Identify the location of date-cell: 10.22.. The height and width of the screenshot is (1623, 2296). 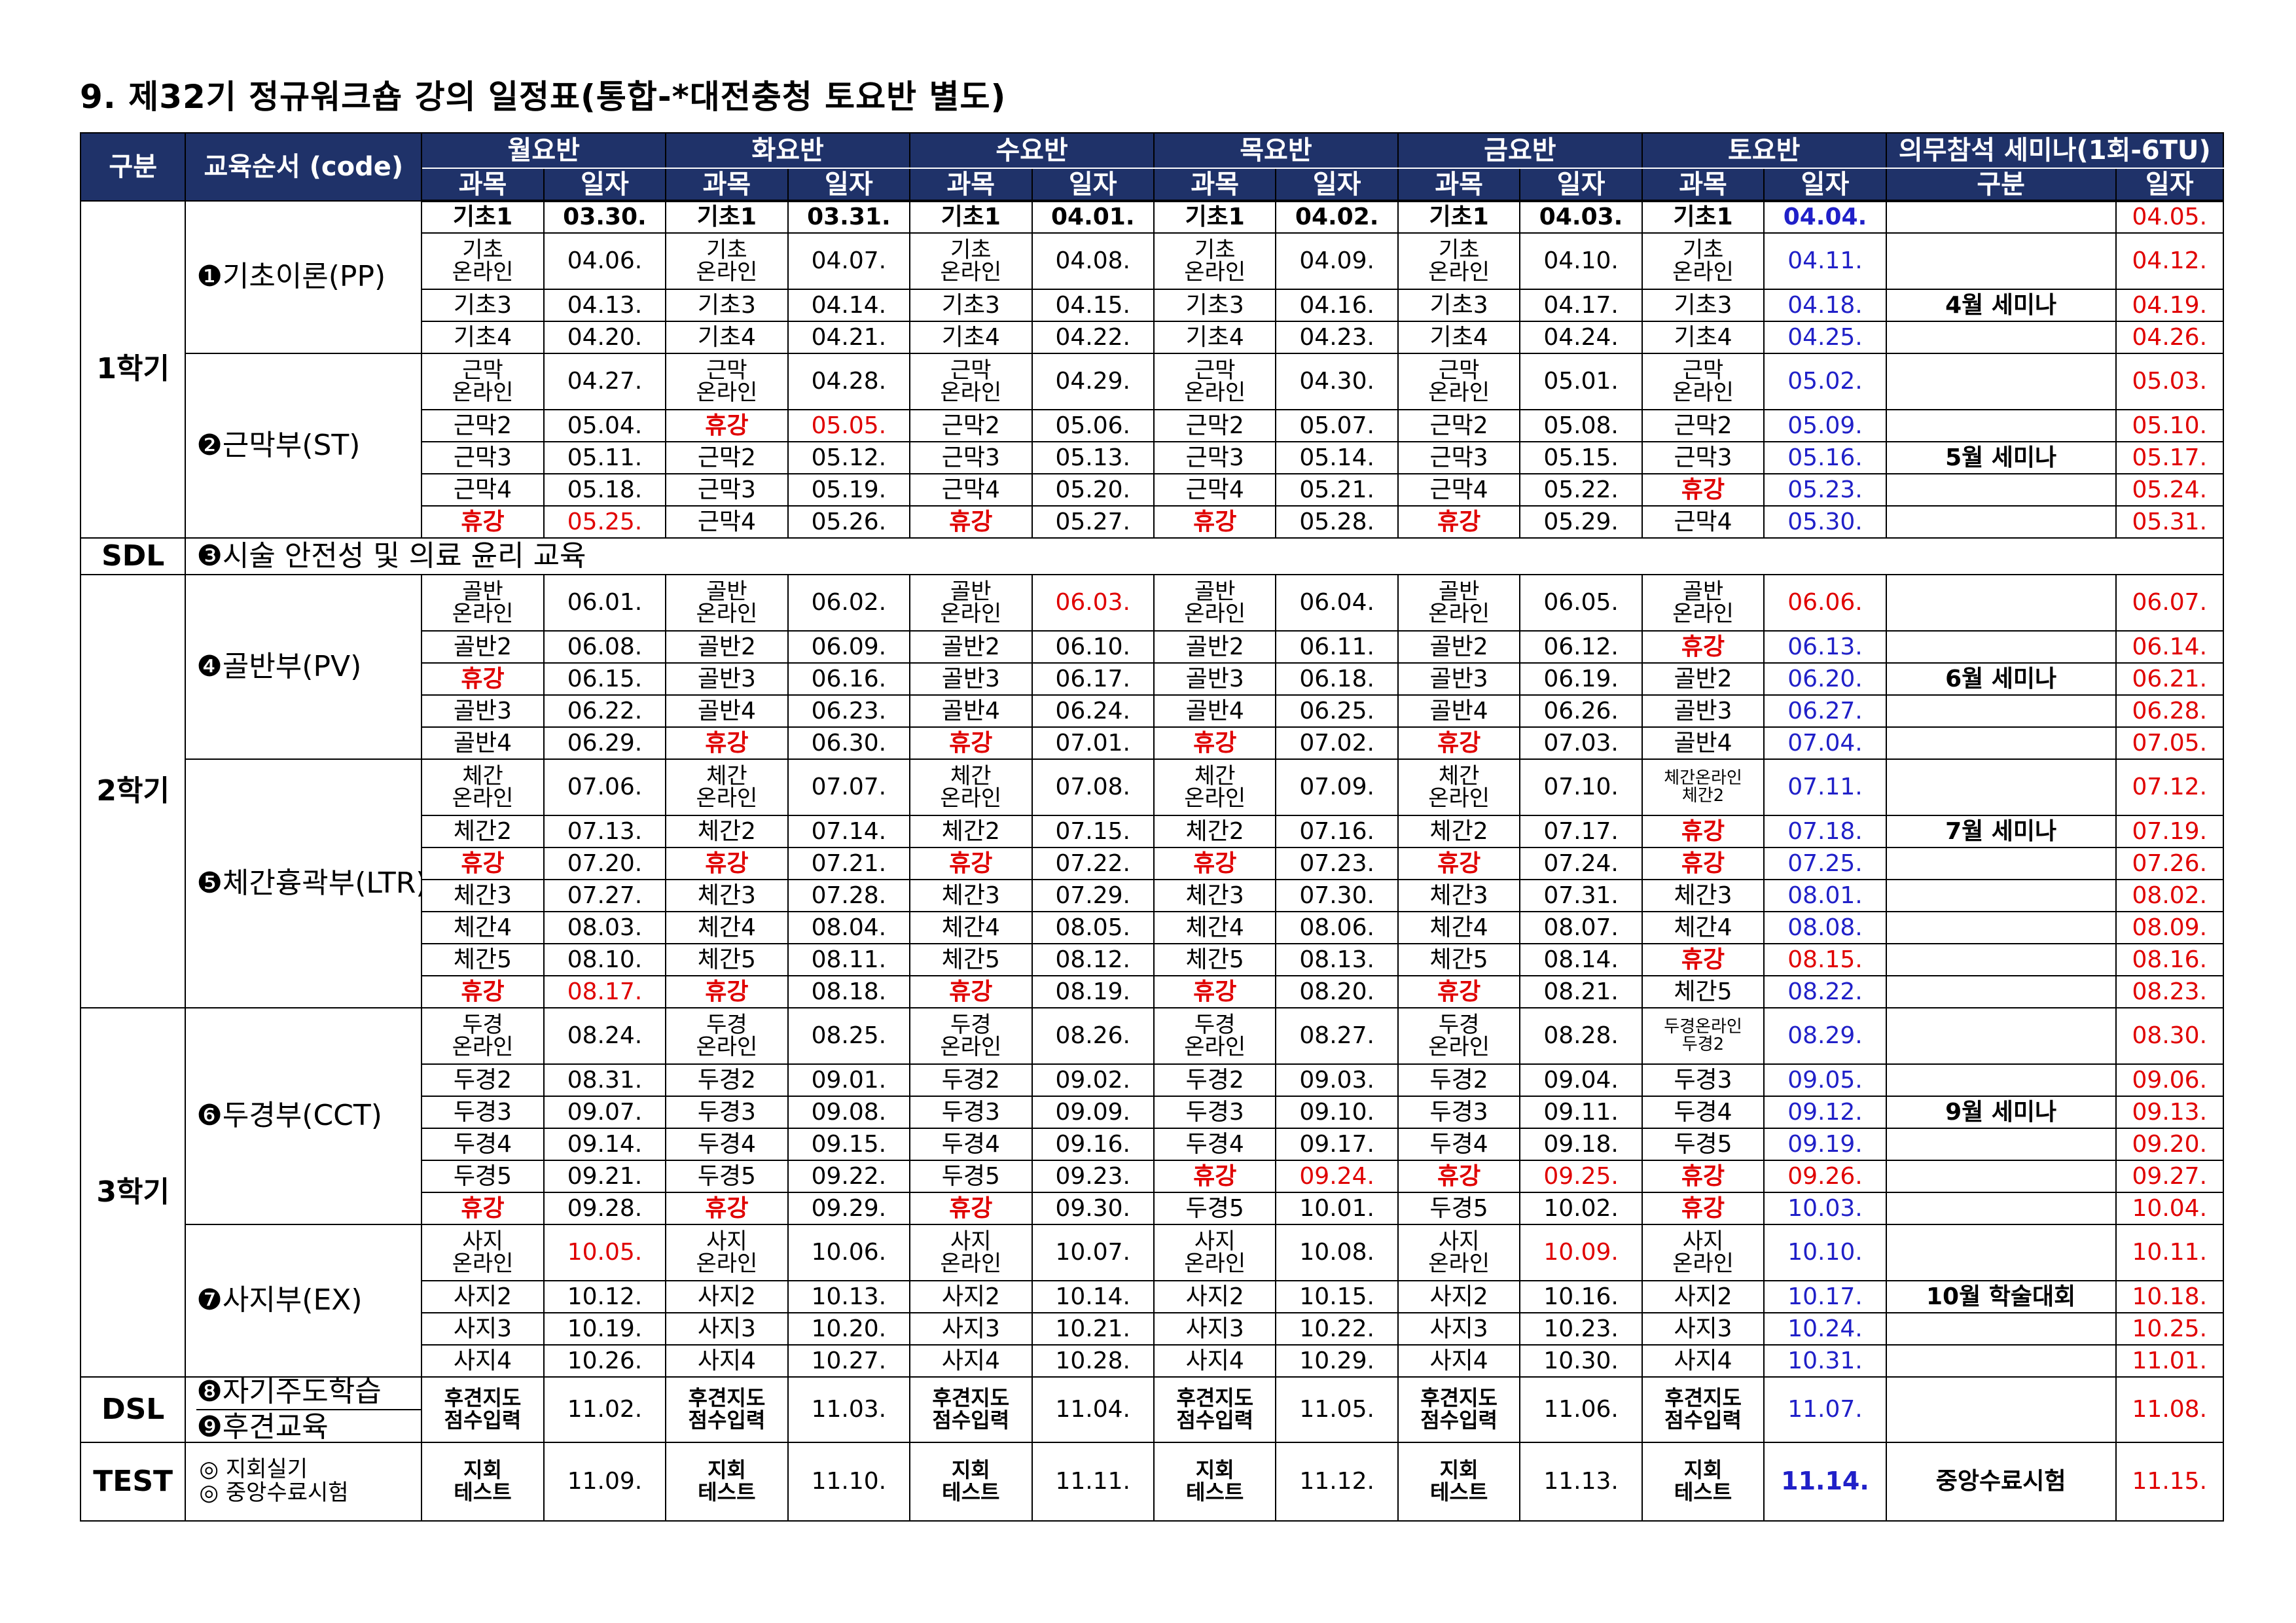
(1337, 1329).